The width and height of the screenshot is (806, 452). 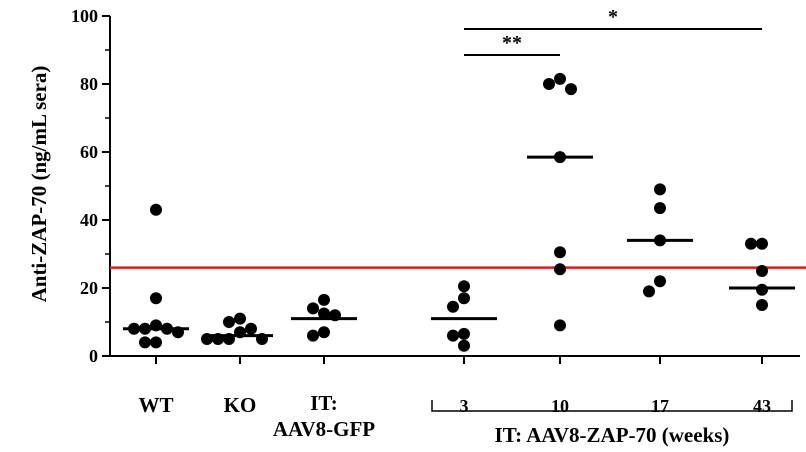 What do you see at coordinates (613, 17) in the screenshot?
I see `significance-label: *` at bounding box center [613, 17].